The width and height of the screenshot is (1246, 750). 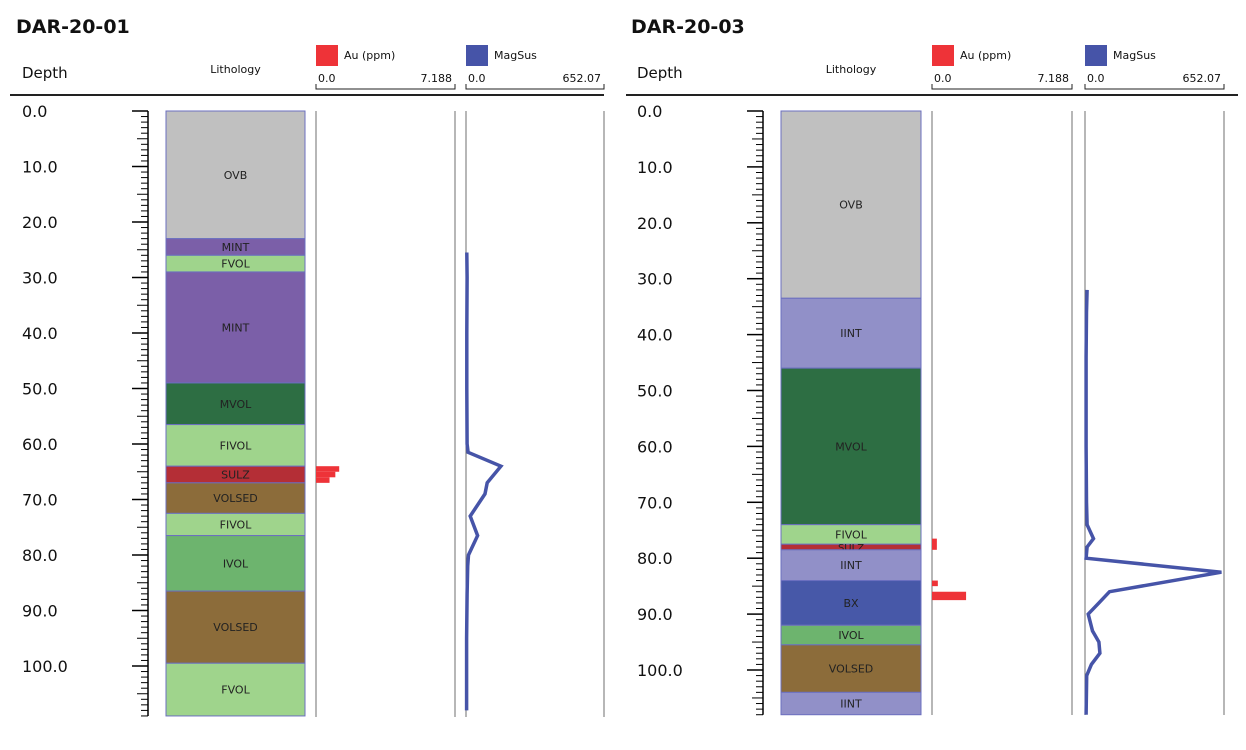 I want to click on lithology-label: BX, so click(x=851, y=603).